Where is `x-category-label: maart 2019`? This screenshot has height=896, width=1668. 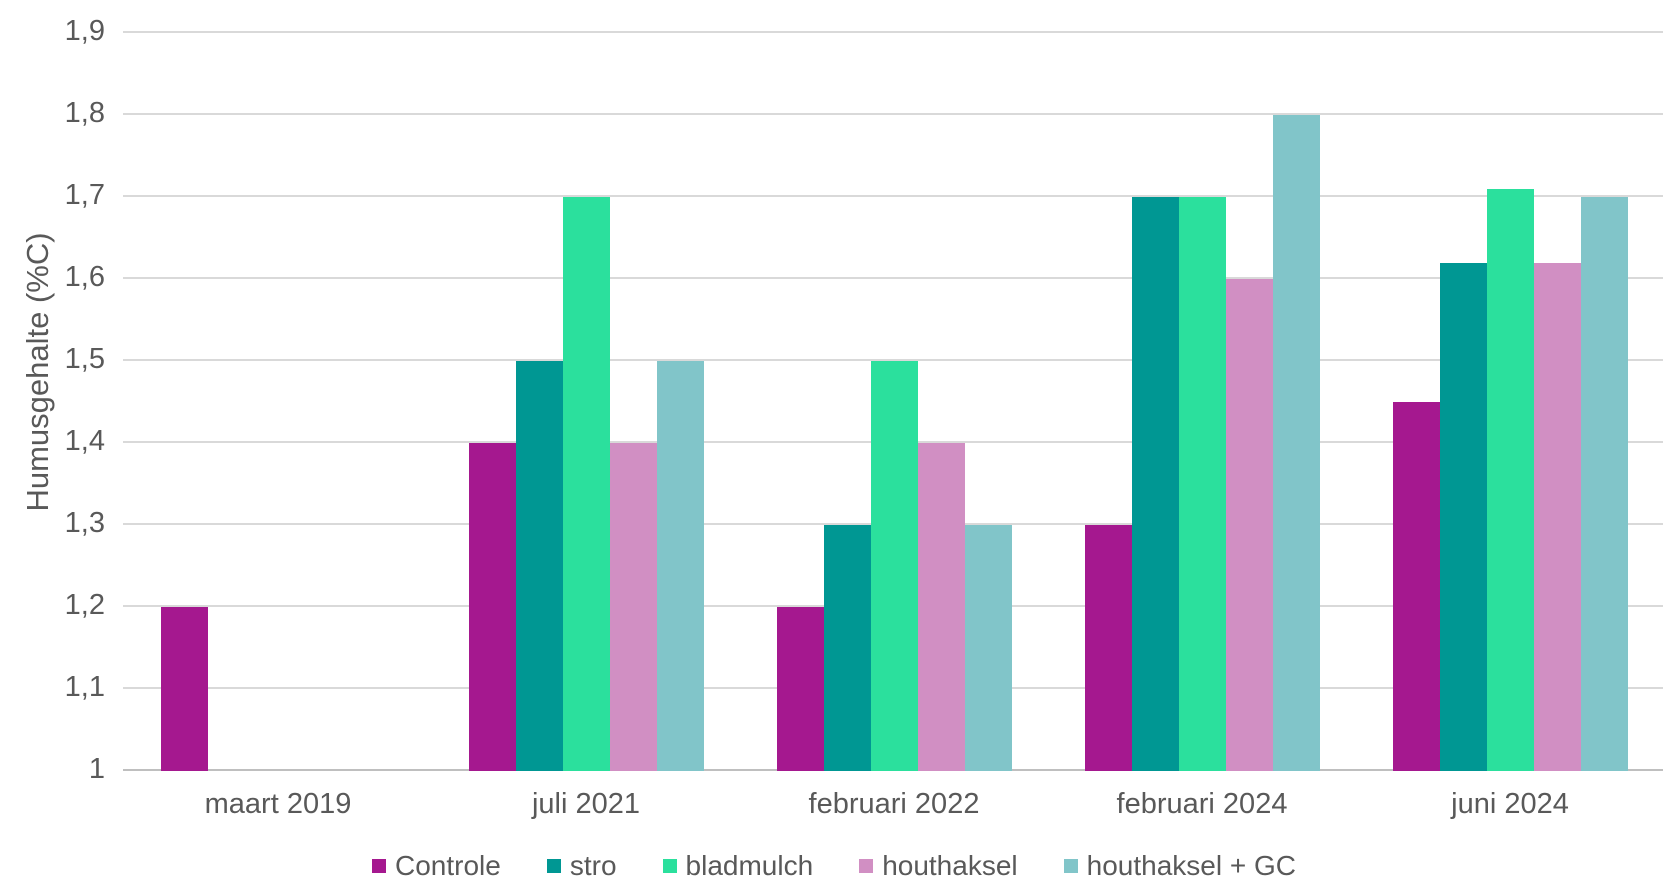 x-category-label: maart 2019 is located at coordinates (278, 804).